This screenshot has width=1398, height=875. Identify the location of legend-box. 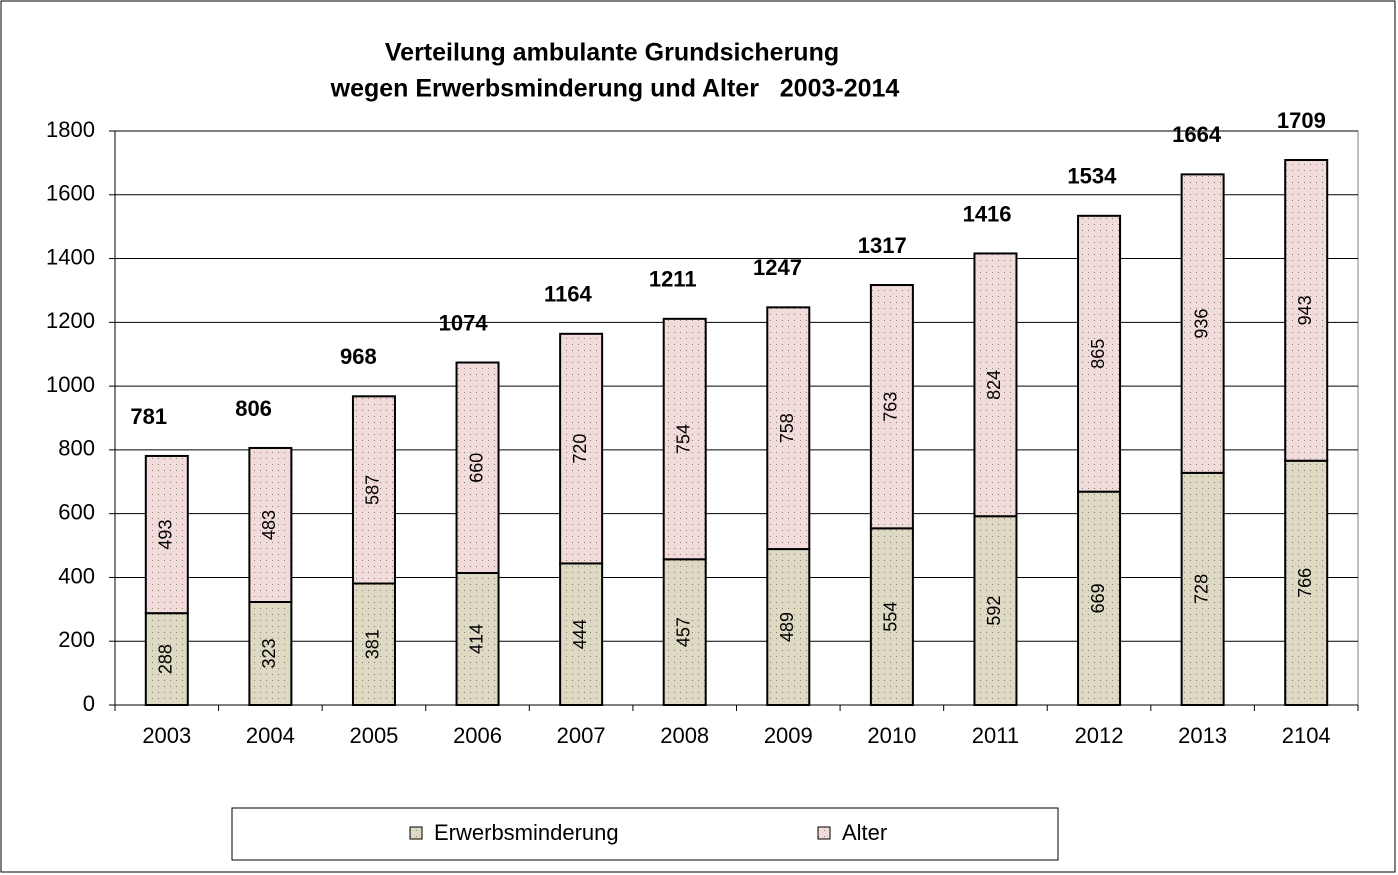
(645, 834).